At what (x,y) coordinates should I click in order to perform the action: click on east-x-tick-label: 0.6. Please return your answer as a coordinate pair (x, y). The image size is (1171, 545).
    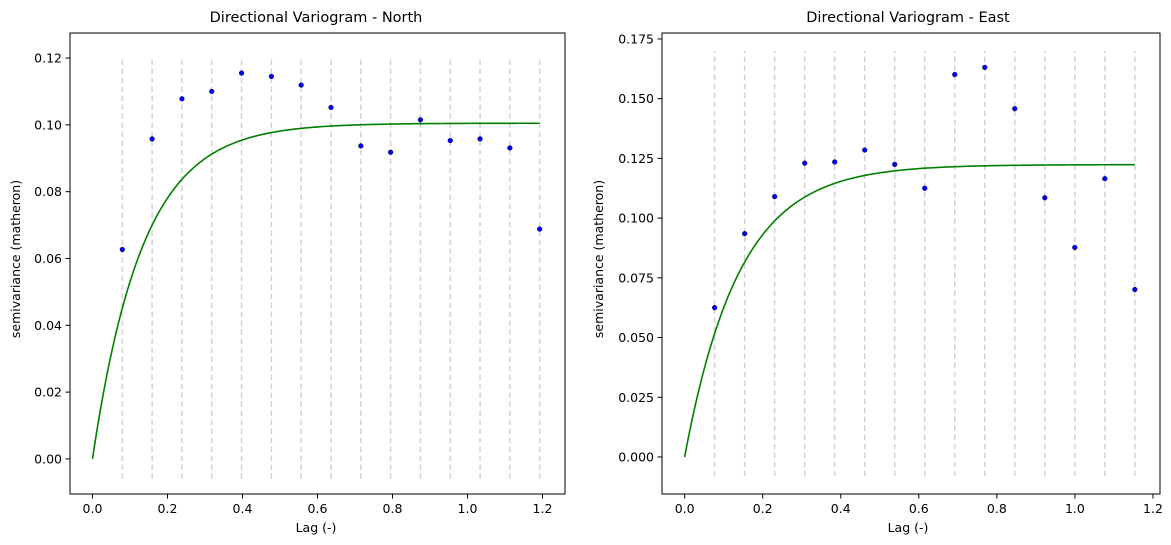
    Looking at the image, I should click on (919, 508).